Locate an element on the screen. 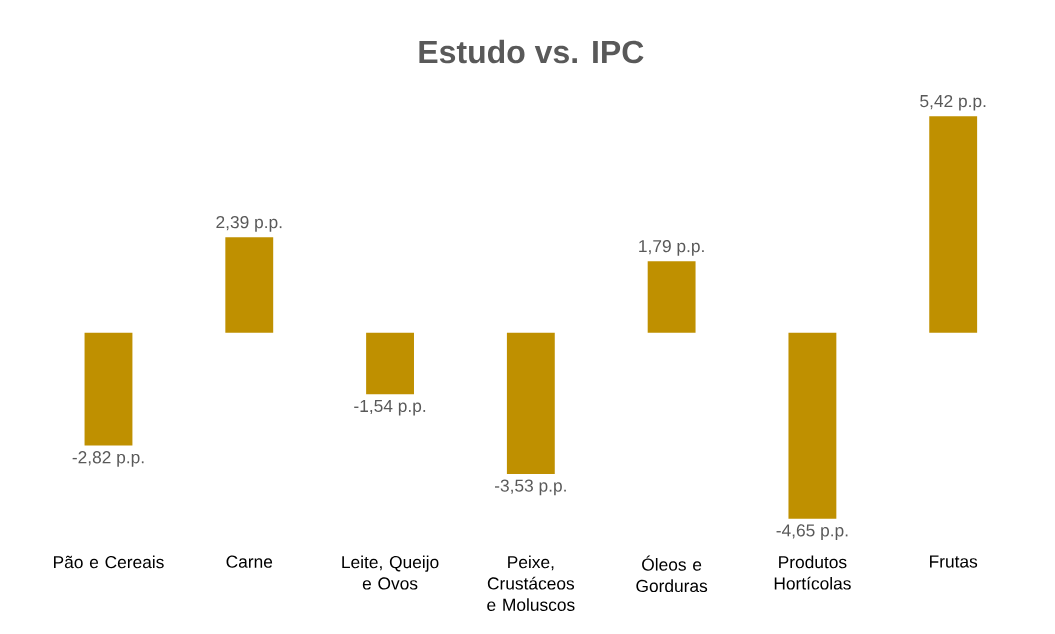  data-label: 2,39 p.p. is located at coordinates (249, 224).